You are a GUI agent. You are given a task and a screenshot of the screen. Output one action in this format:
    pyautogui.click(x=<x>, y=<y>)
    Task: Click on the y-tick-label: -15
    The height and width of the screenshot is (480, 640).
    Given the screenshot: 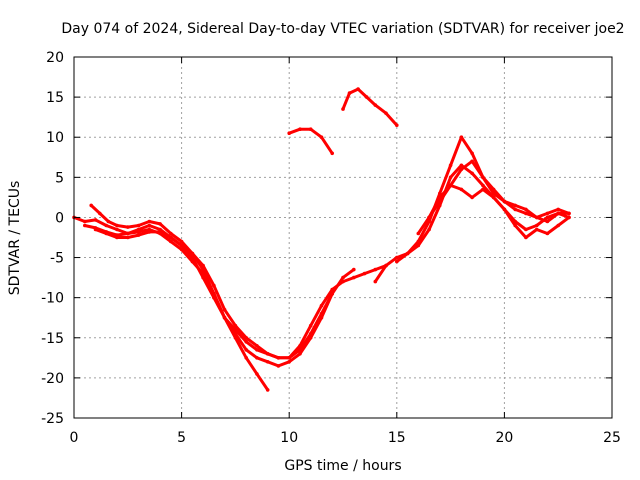 What is the action you would take?
    pyautogui.click(x=52, y=339)
    